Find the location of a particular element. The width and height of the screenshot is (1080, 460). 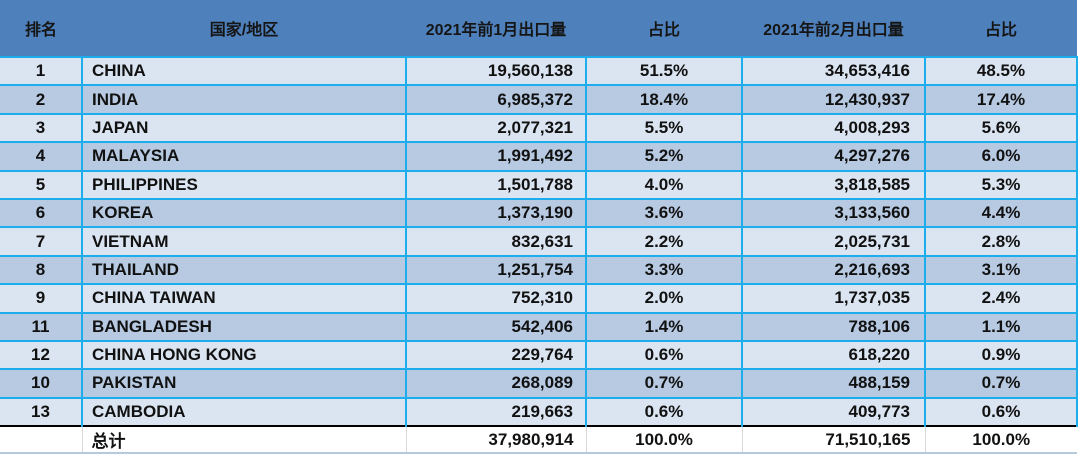

rank-cell: 1 is located at coordinates (41, 70).